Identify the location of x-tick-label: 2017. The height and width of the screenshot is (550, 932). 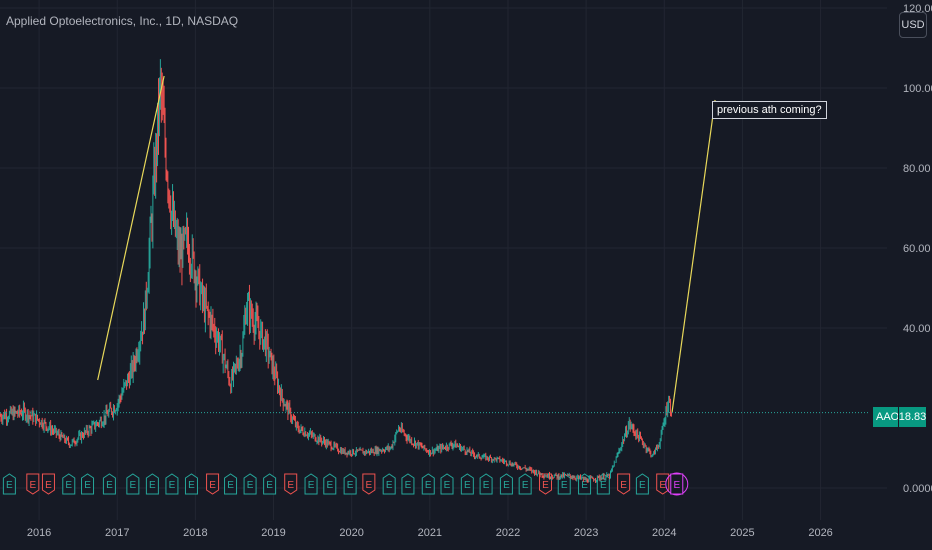
(117, 533).